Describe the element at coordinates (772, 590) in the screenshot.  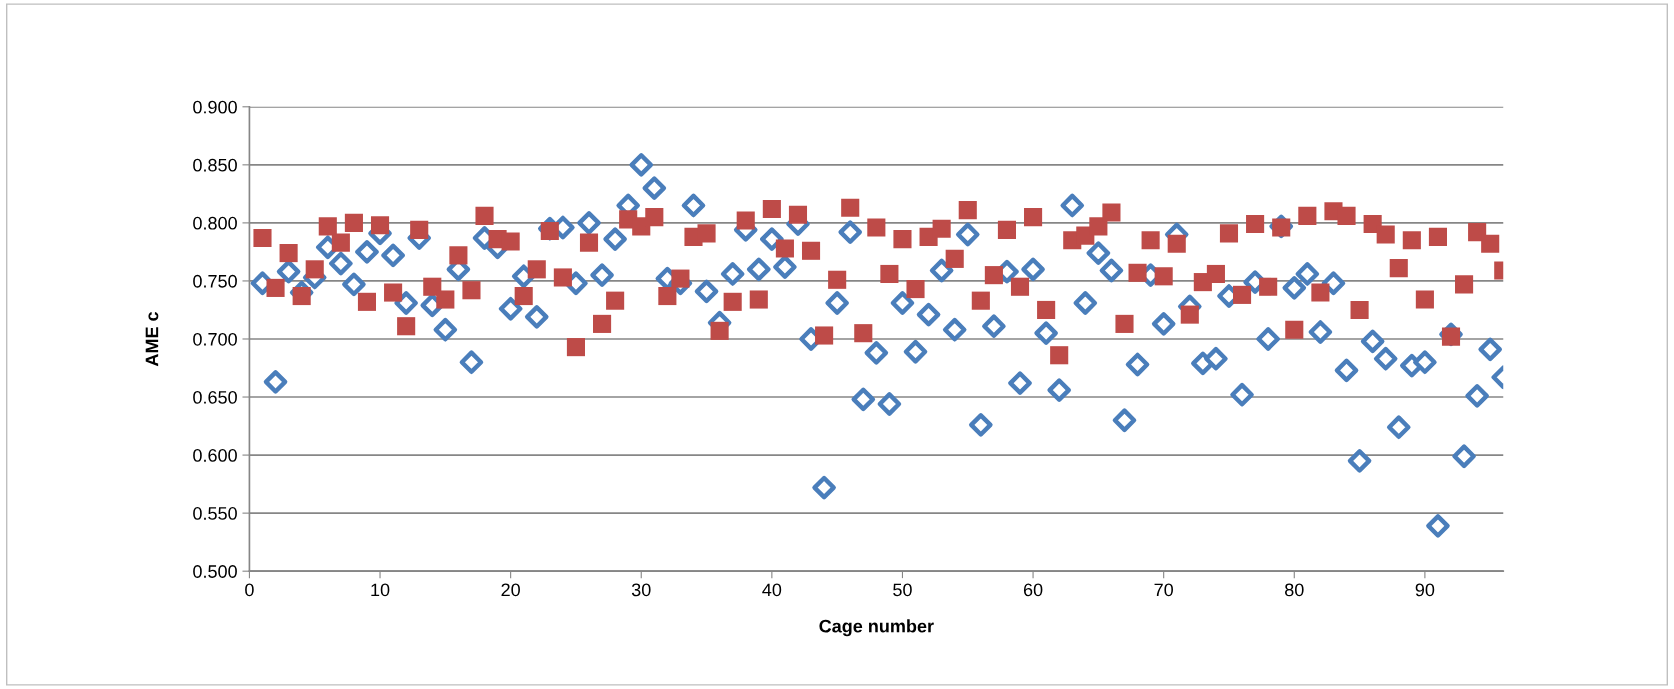
I see `x-tick-label: 40` at that location.